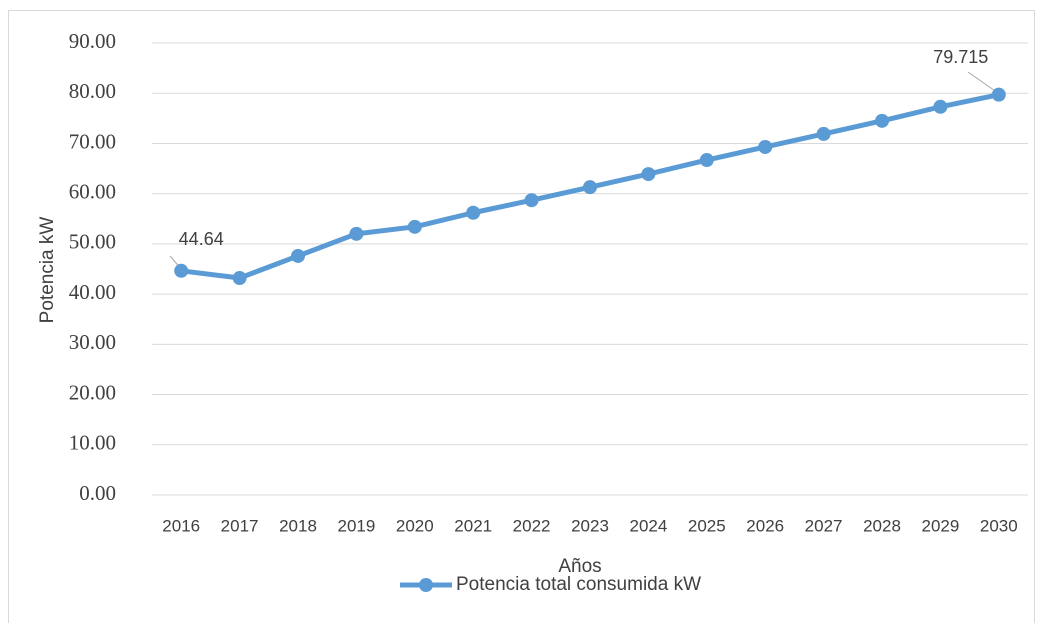 The height and width of the screenshot is (623, 1043). What do you see at coordinates (578, 584) in the screenshot?
I see `legend-label: Potencia total consumida kW` at bounding box center [578, 584].